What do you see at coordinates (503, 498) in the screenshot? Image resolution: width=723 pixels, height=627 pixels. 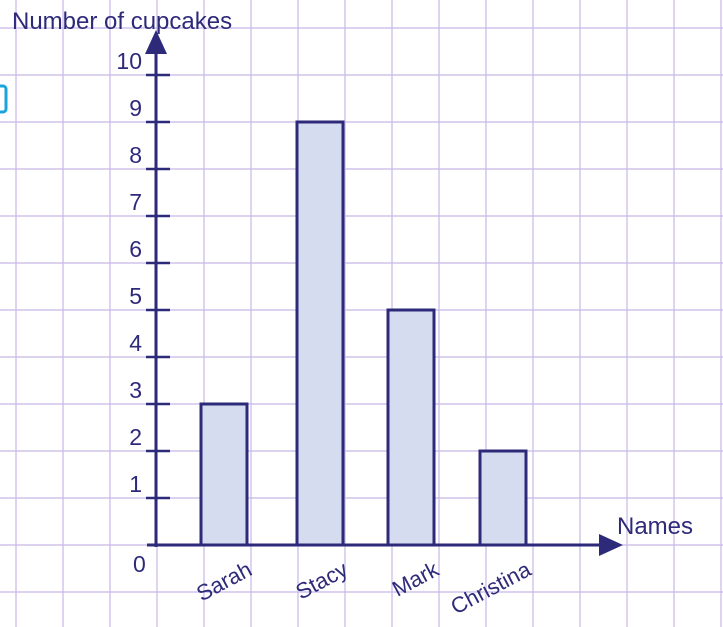 I see `bar-christina` at bounding box center [503, 498].